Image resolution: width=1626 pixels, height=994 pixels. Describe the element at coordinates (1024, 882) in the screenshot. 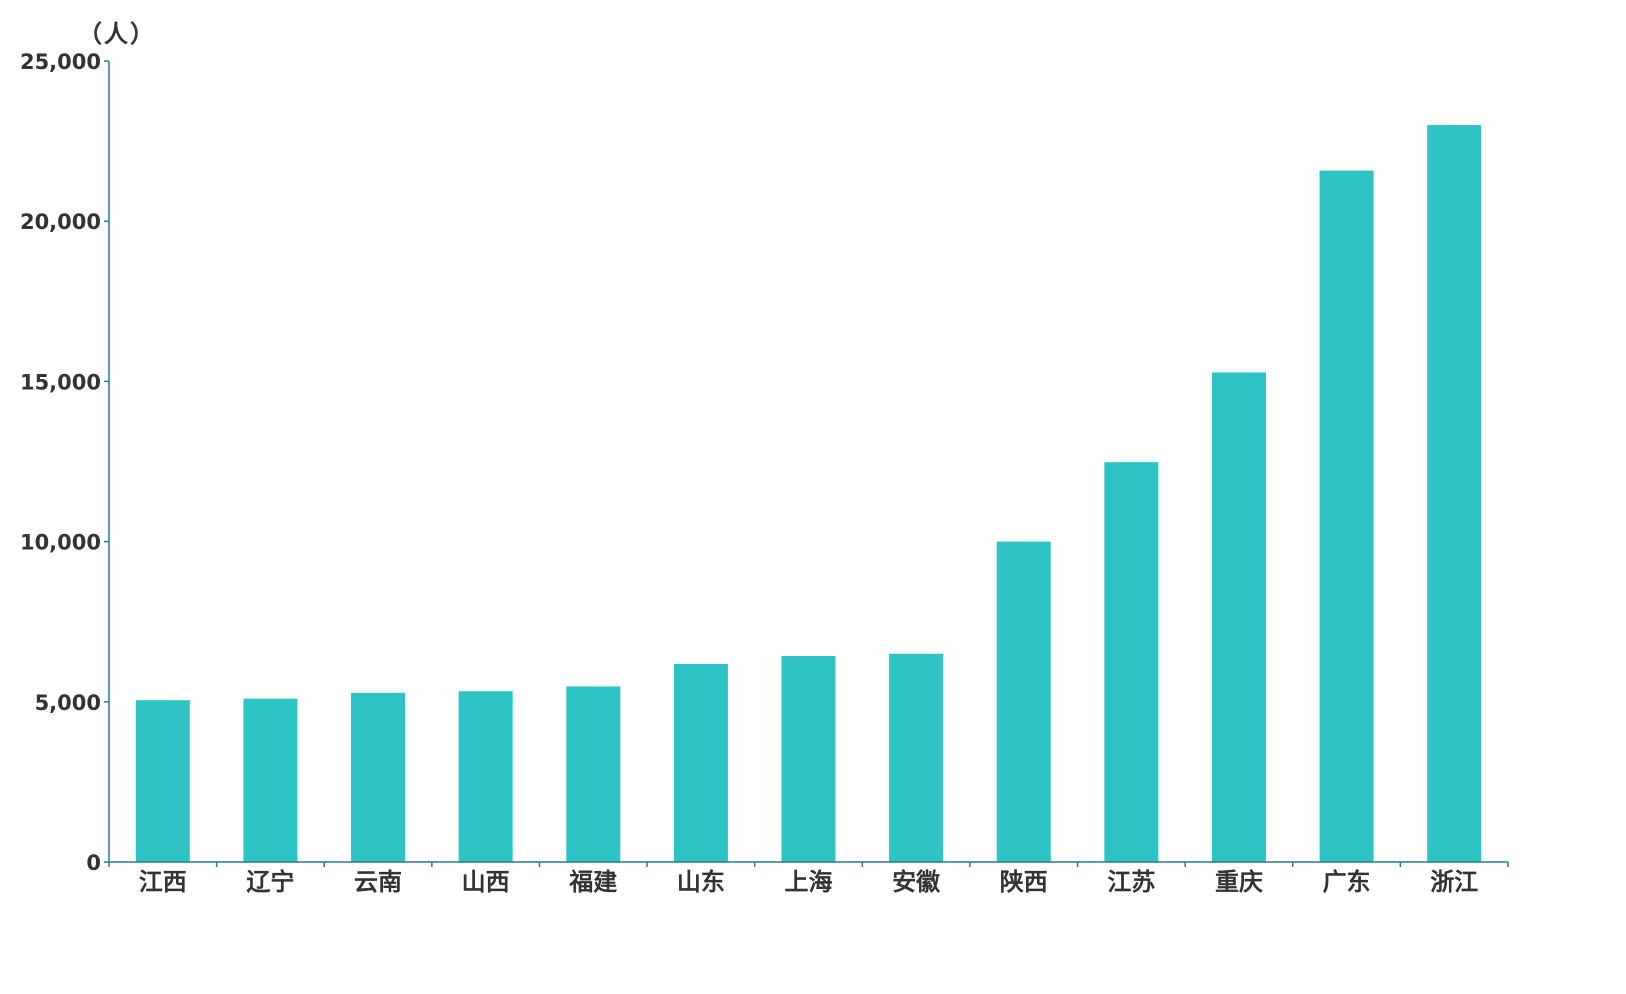

I see `x-tick-label: 陕西` at that location.